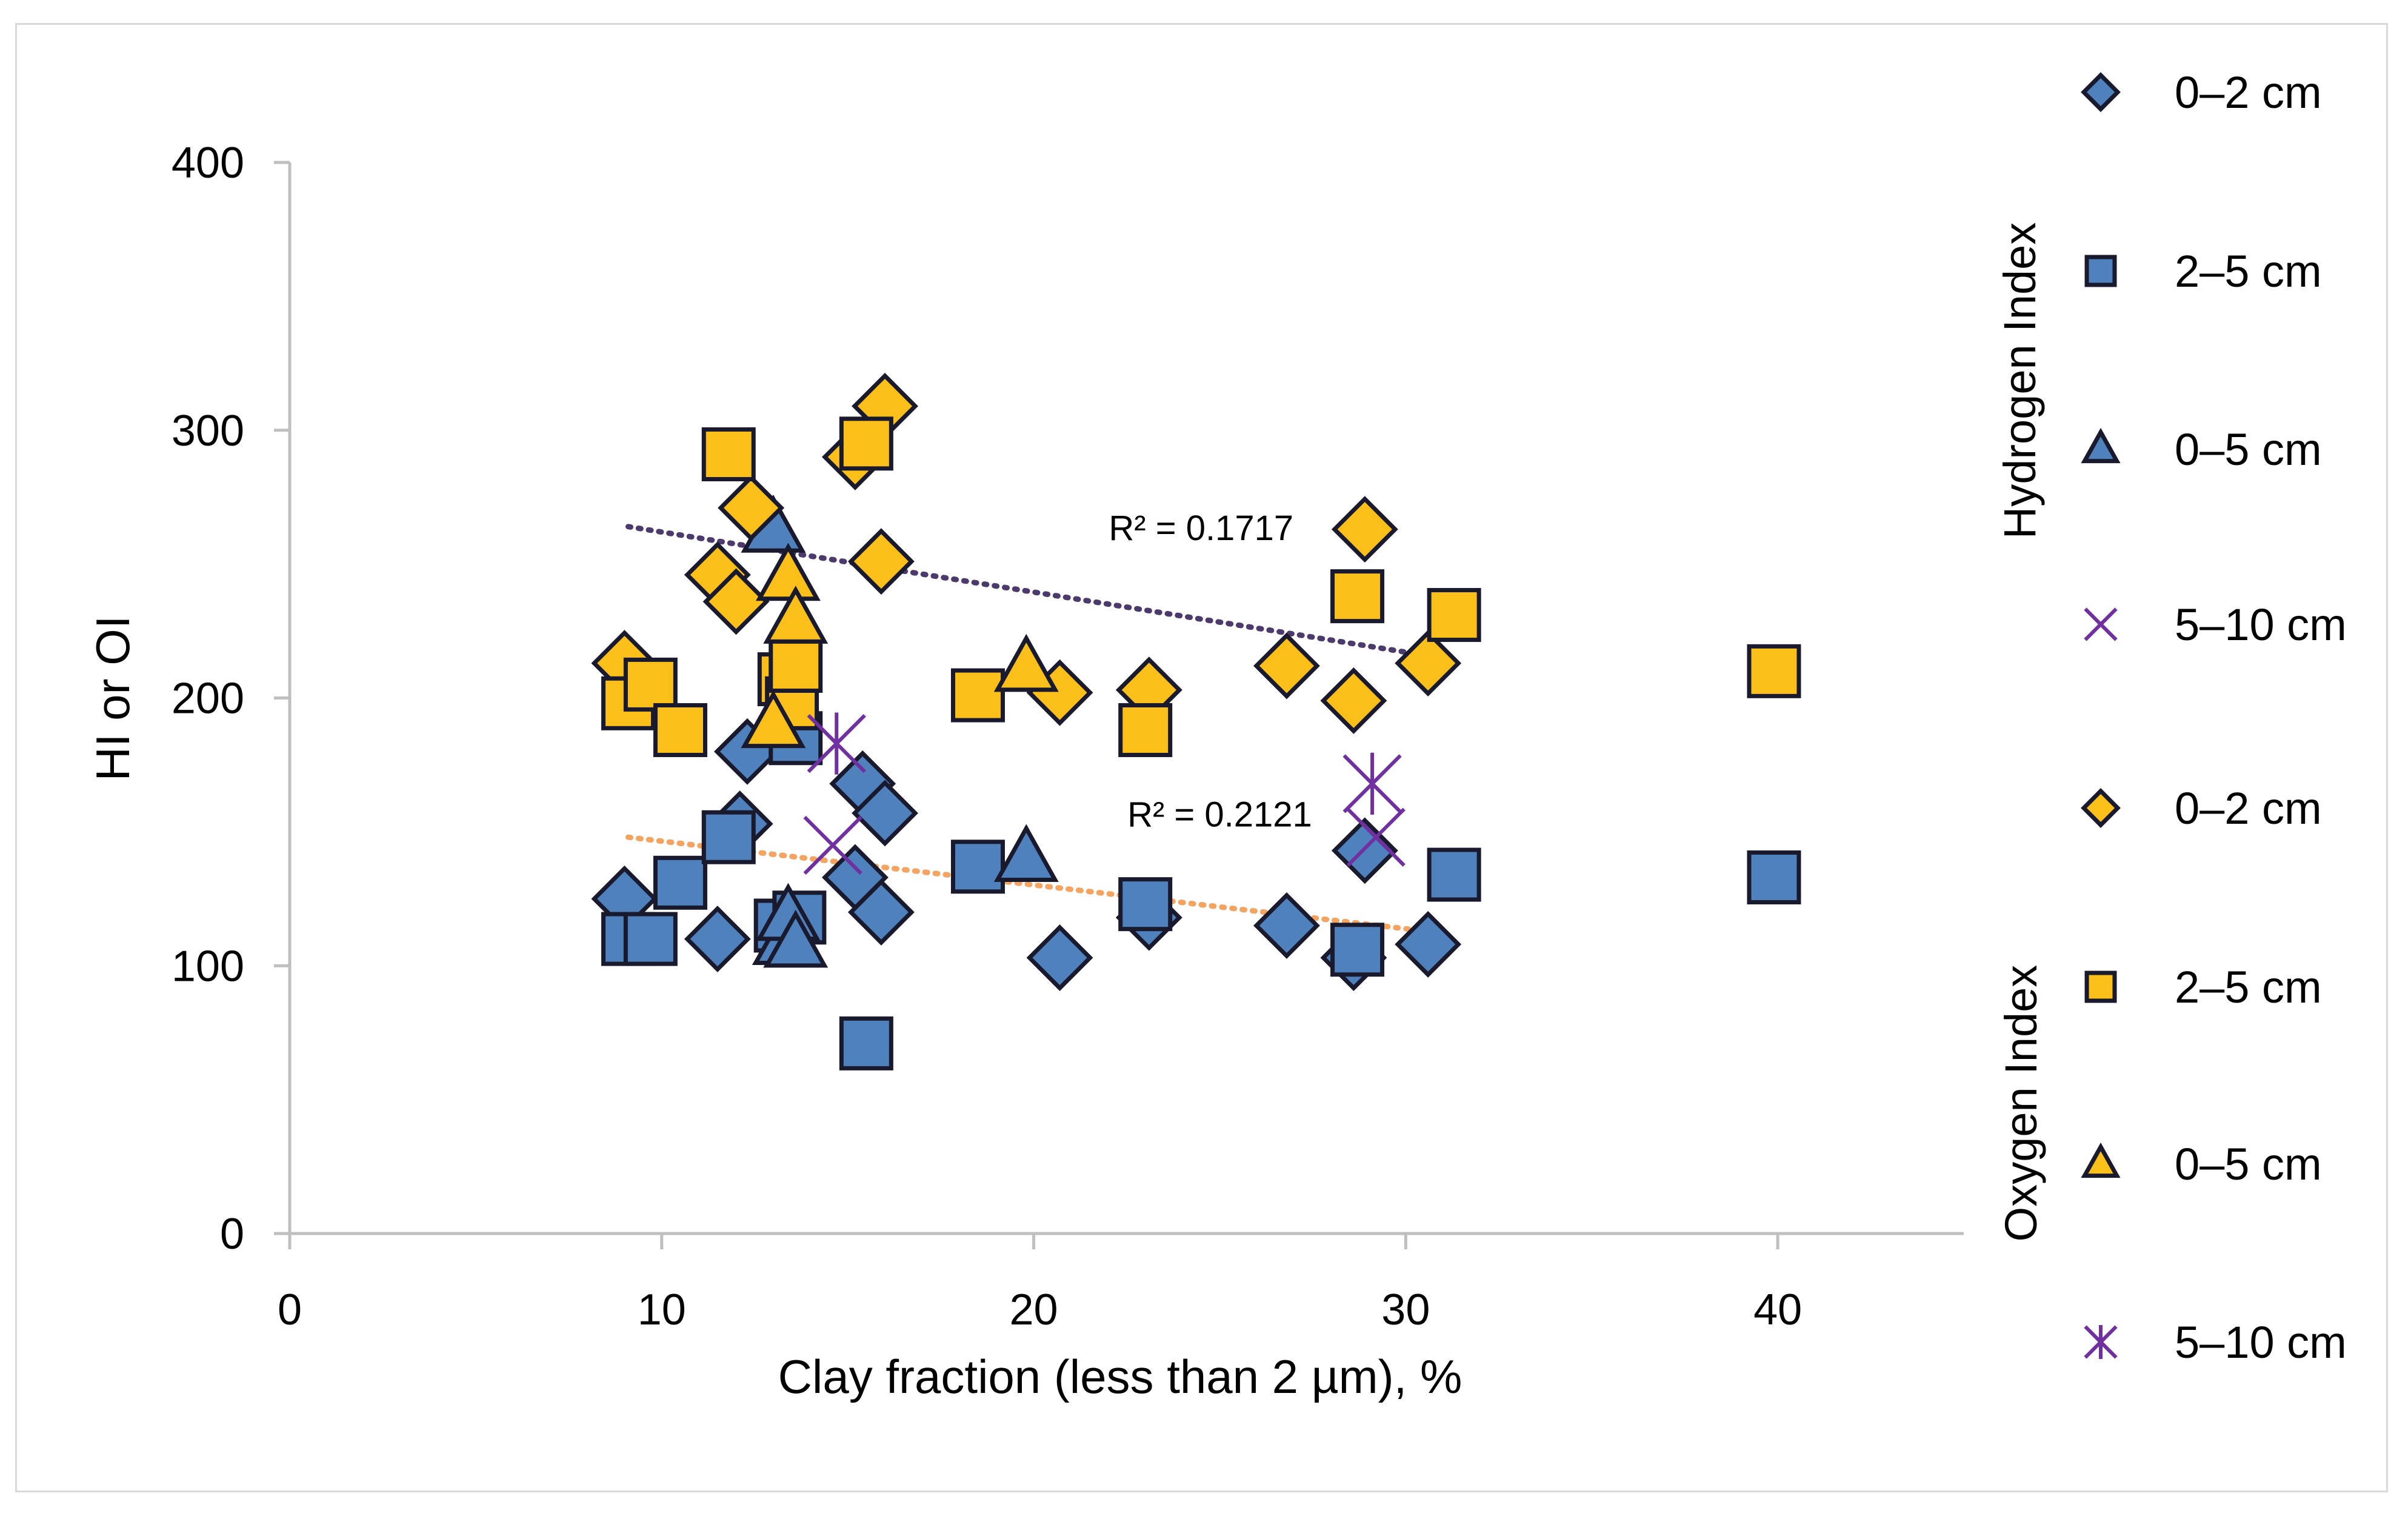  Describe the element at coordinates (662, 1310) in the screenshot. I see `x-tick-label: 10` at that location.